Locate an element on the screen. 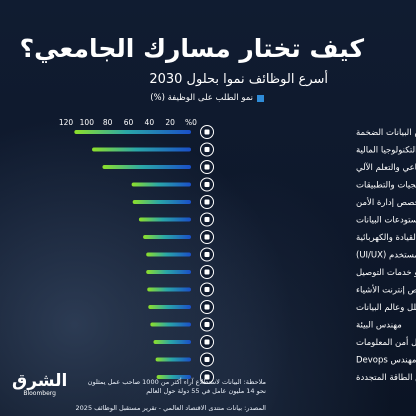  logo-arabic: الشرق is located at coordinates (40, 381).